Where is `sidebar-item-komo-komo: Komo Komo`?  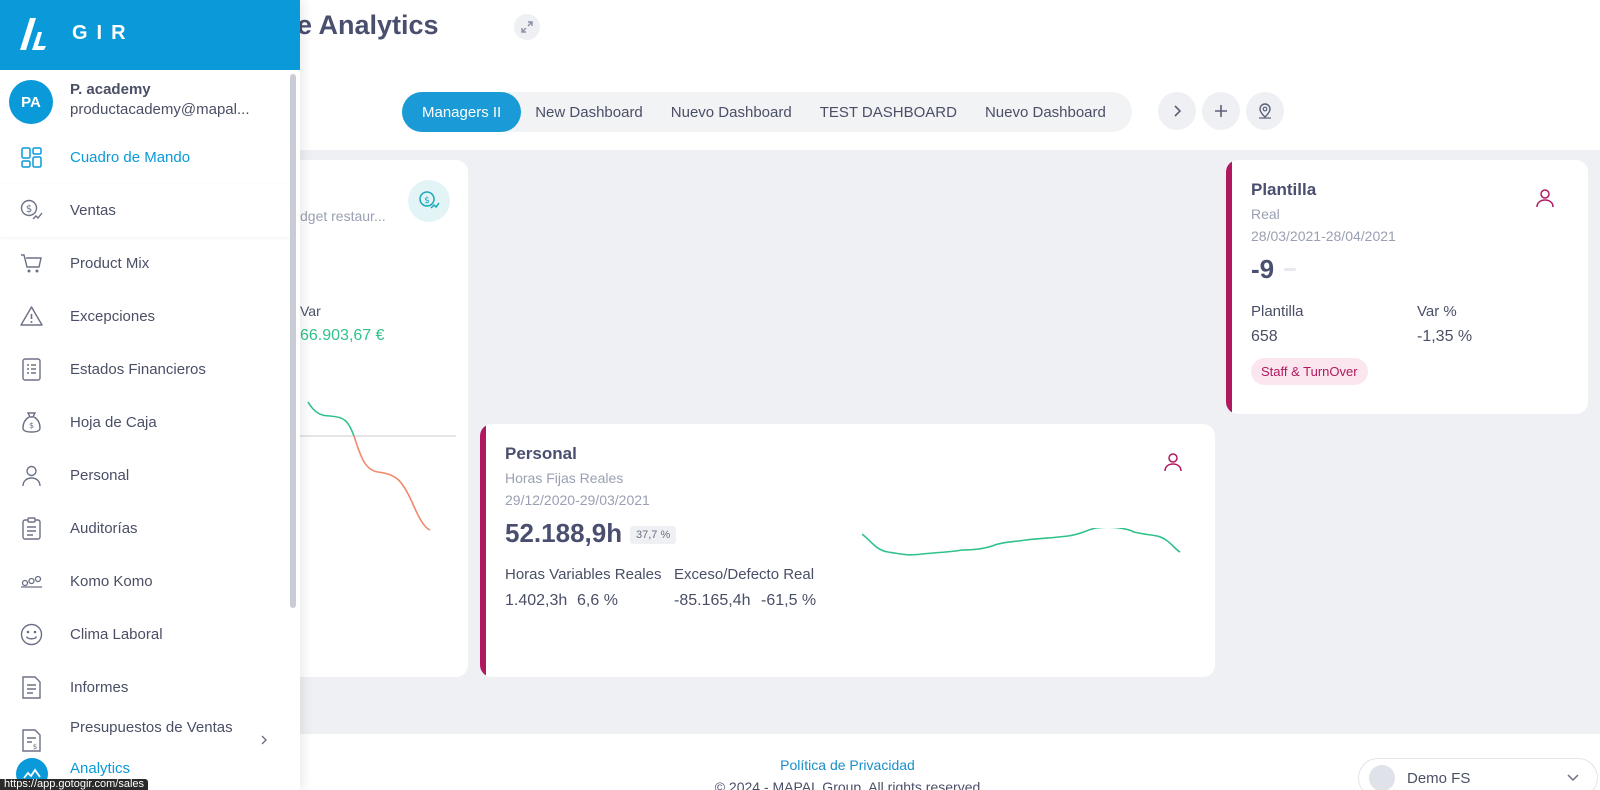
sidebar-item-komo-komo: Komo Komo is located at coordinates (145, 581).